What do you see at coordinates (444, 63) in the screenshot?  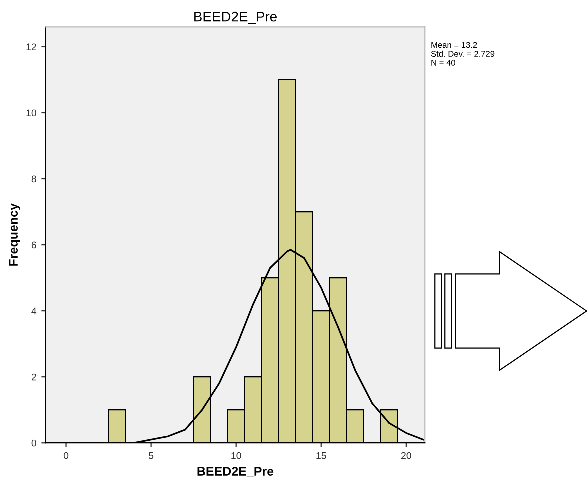 I see `text: N = 40` at bounding box center [444, 63].